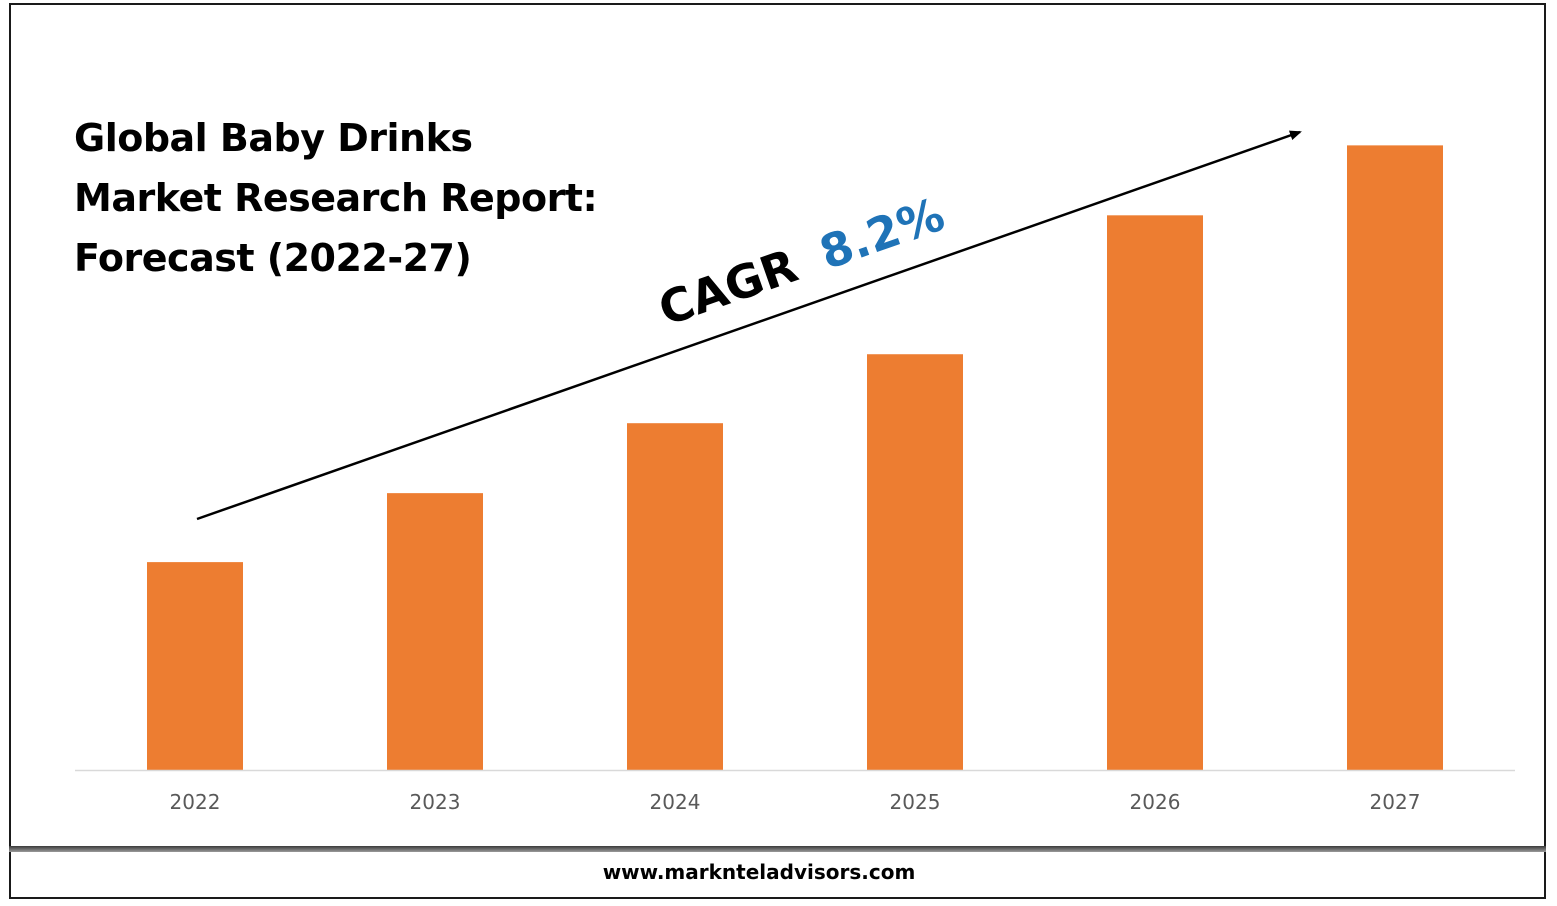 This screenshot has width=1557, height=906. I want to click on cagr-annotation: CAGR 8.2%, so click(801, 262).